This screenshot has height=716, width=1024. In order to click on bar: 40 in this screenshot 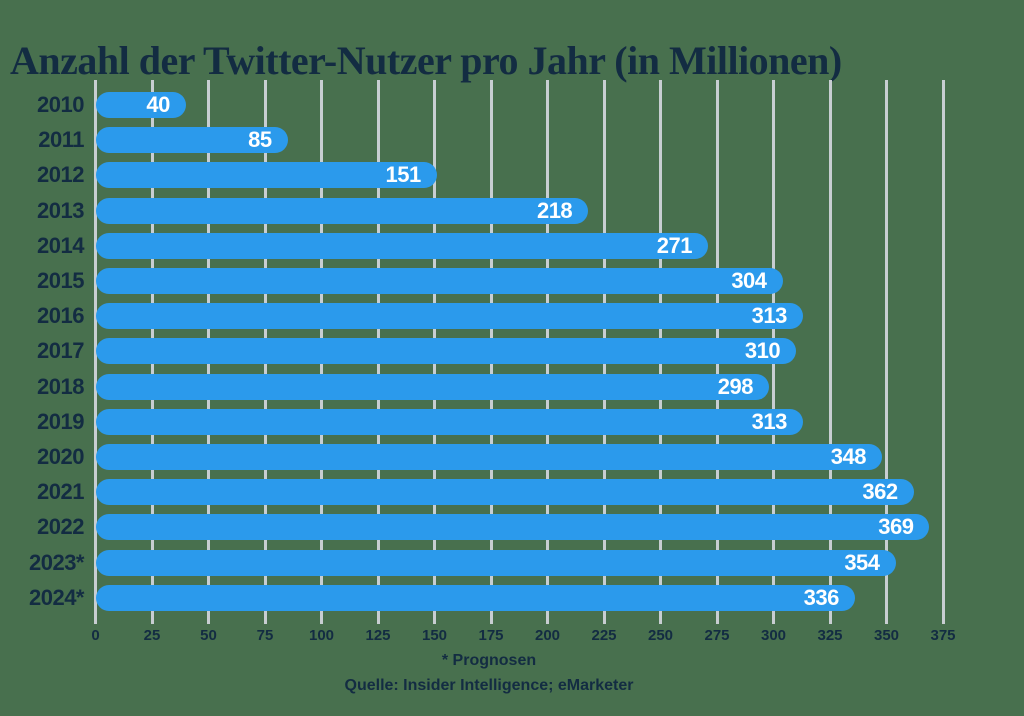, I will do `click(140, 105)`.